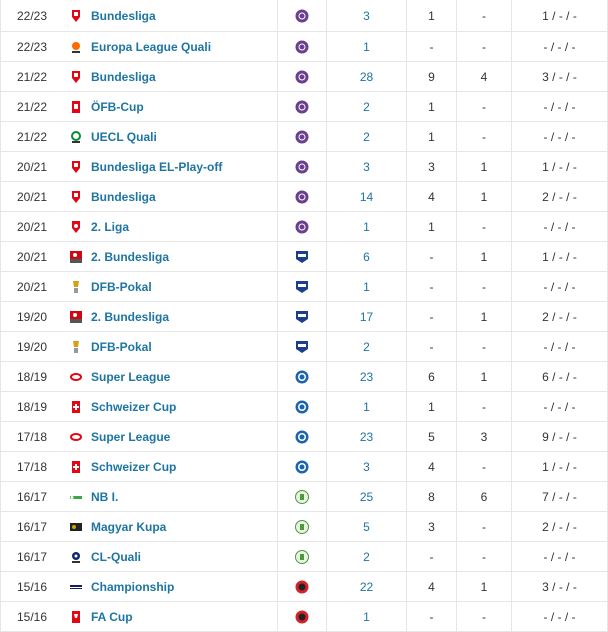  I want to click on goals-cell: 1, so click(432, 15).